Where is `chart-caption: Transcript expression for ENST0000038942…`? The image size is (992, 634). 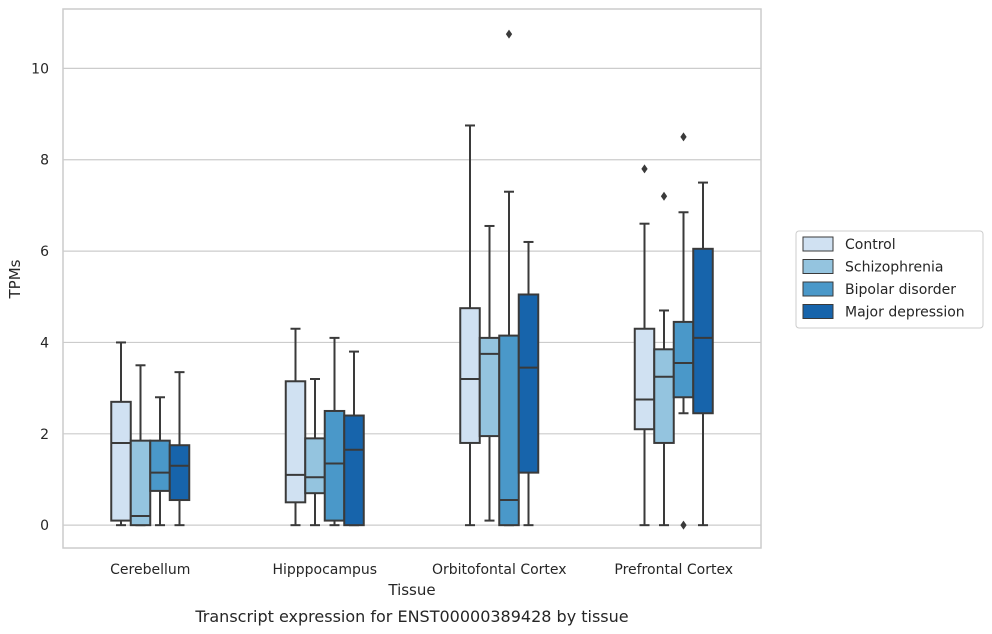
chart-caption: Transcript expression for ENST0000038942… is located at coordinates (411, 616).